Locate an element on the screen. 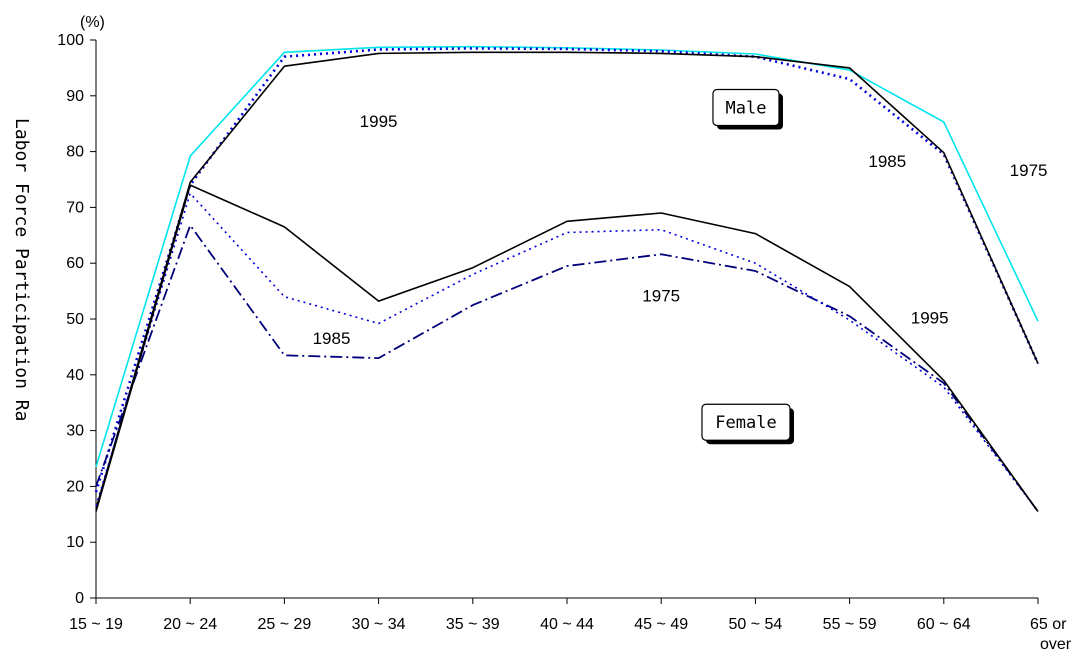 This screenshot has width=1071, height=666. y-ticks: 0 10 20 30 40 50 60 70 80 90 100 is located at coordinates (76, 319).